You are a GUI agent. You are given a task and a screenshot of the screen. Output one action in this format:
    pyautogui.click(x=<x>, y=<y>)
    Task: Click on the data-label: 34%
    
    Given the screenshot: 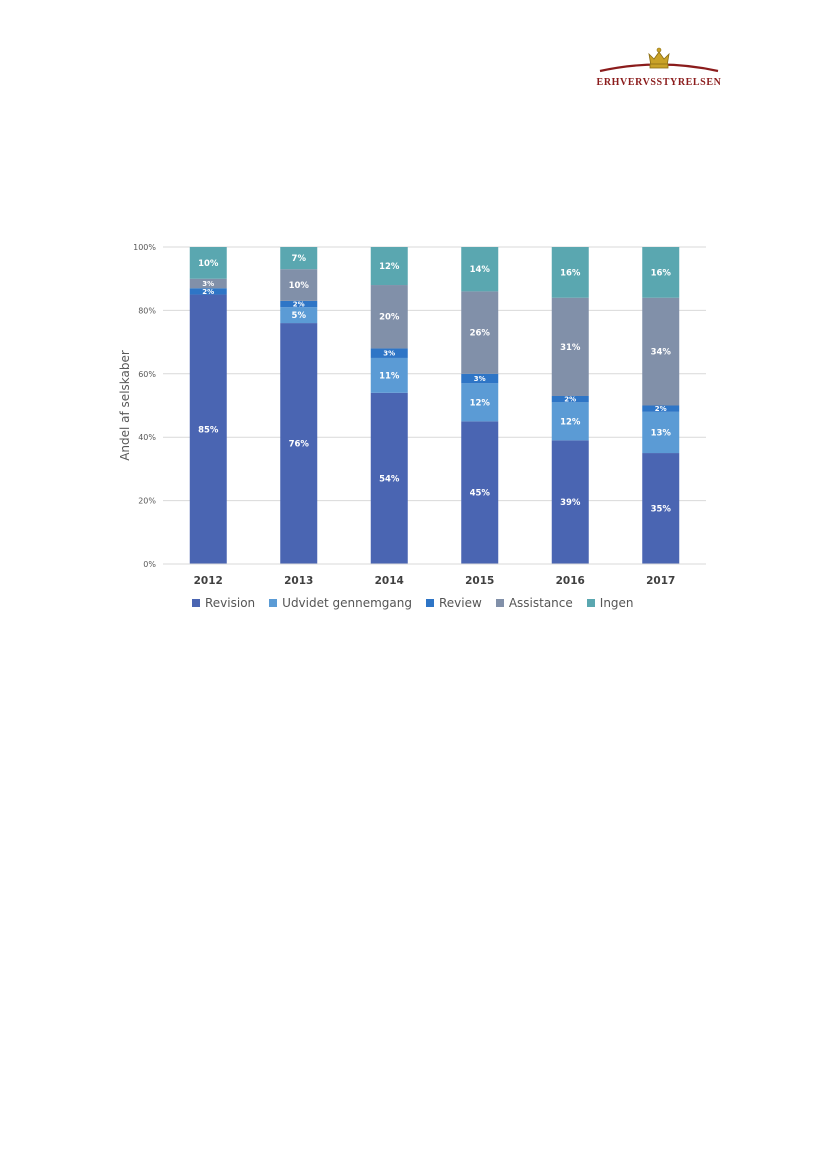 What is the action you would take?
    pyautogui.click(x=661, y=353)
    